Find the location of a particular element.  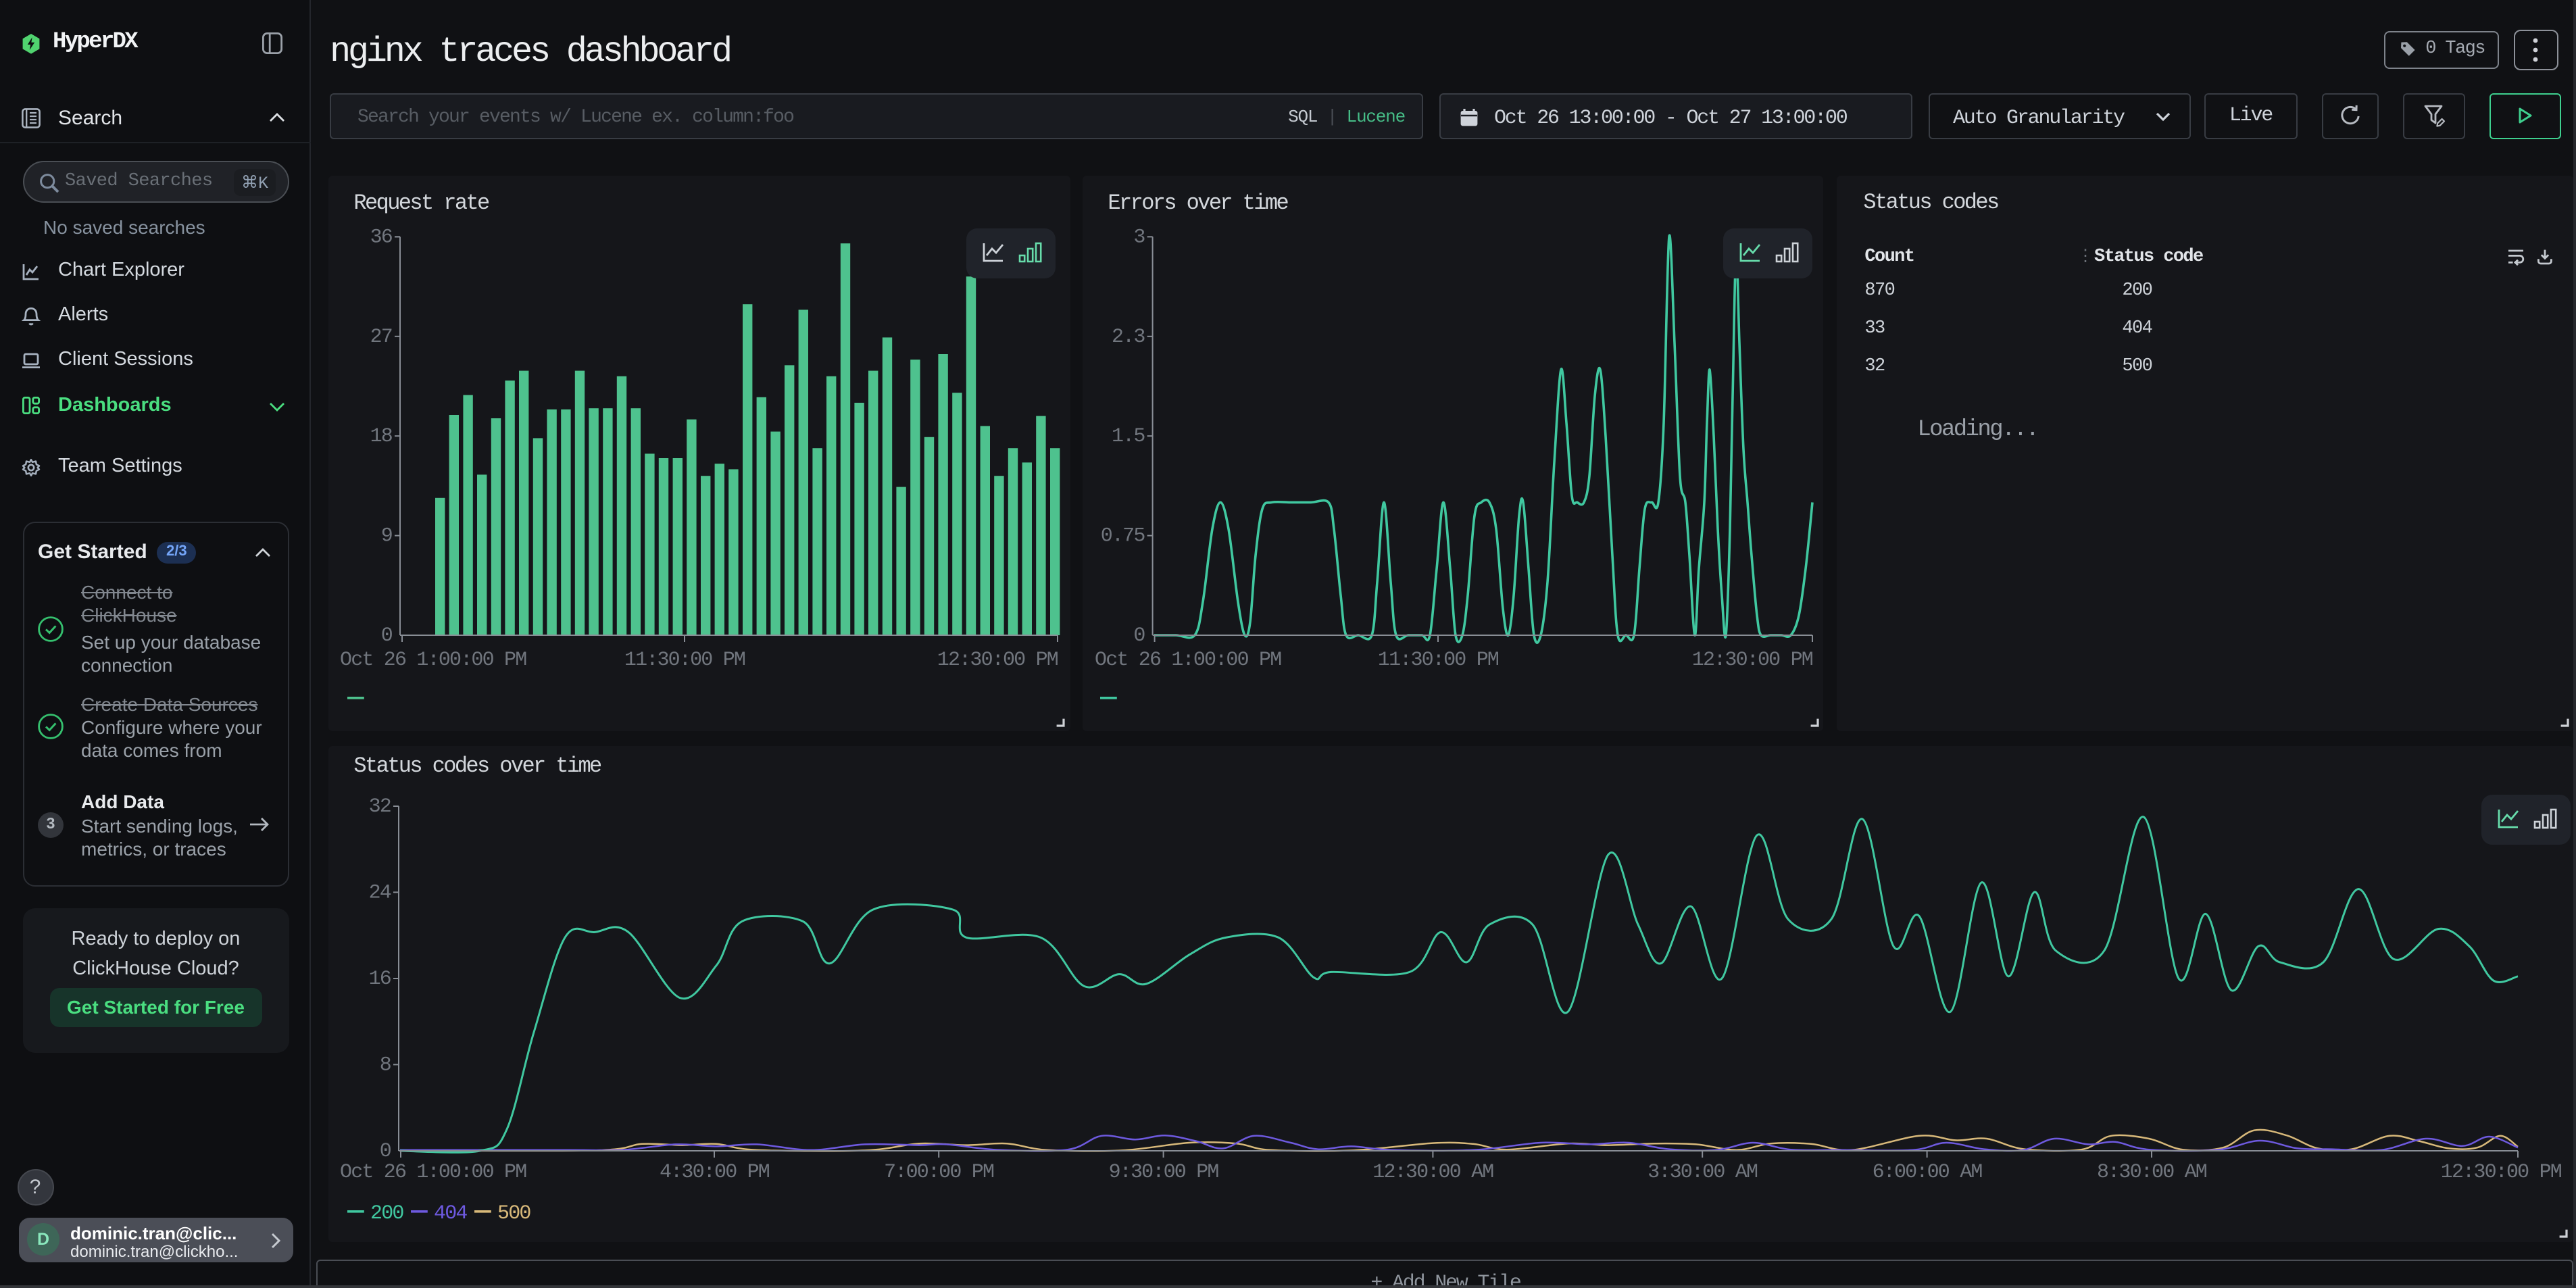

svg-text: 9 is located at coordinates (387, 537).